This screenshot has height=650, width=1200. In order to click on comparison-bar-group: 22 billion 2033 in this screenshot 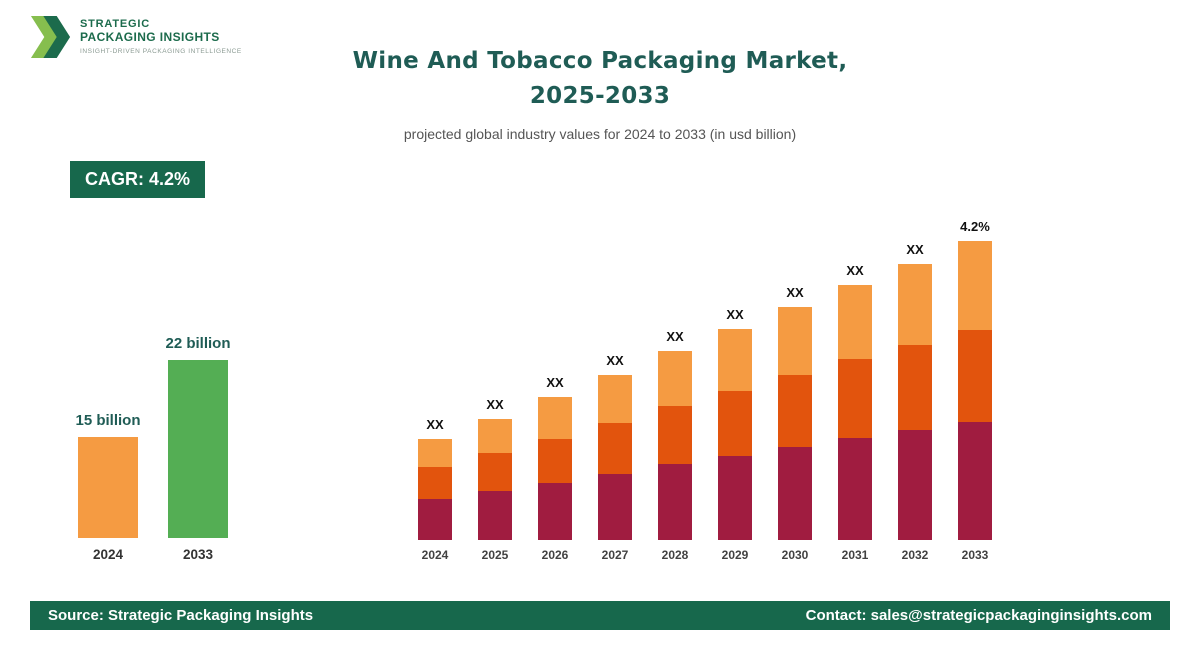, I will do `click(198, 448)`.